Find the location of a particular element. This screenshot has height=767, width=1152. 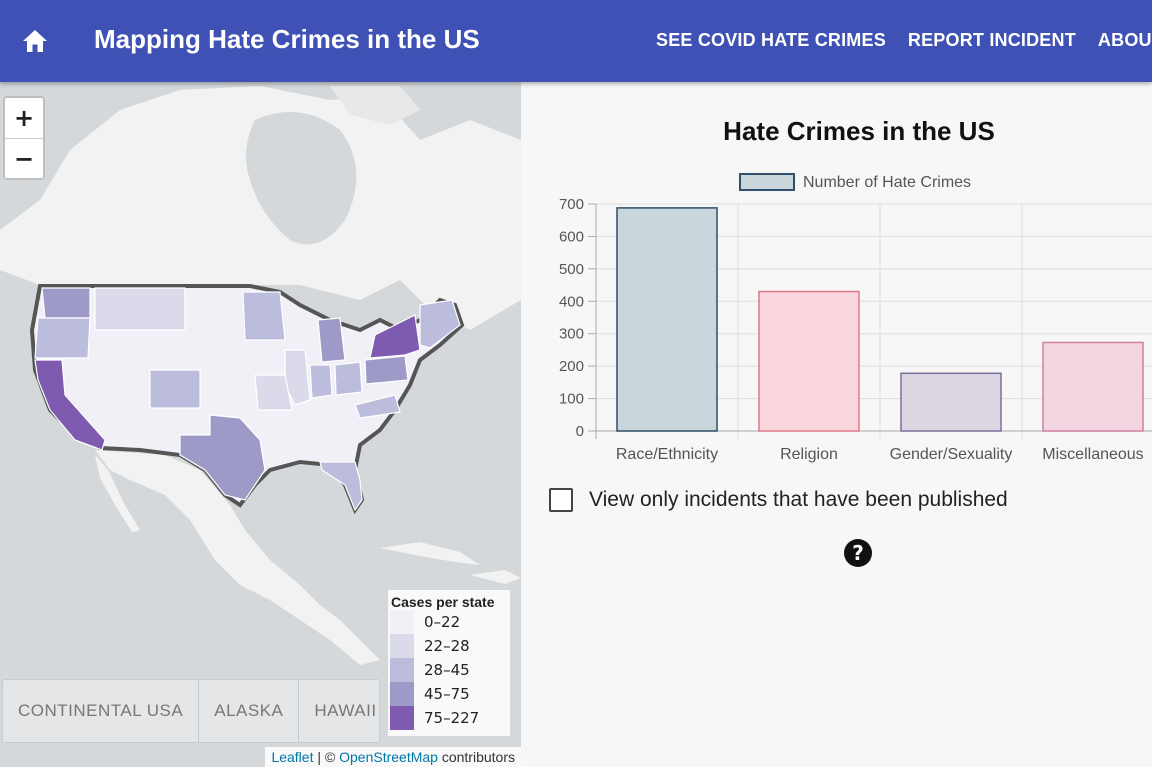

openstreetmap-link: OpenStreetMap is located at coordinates (388, 757).